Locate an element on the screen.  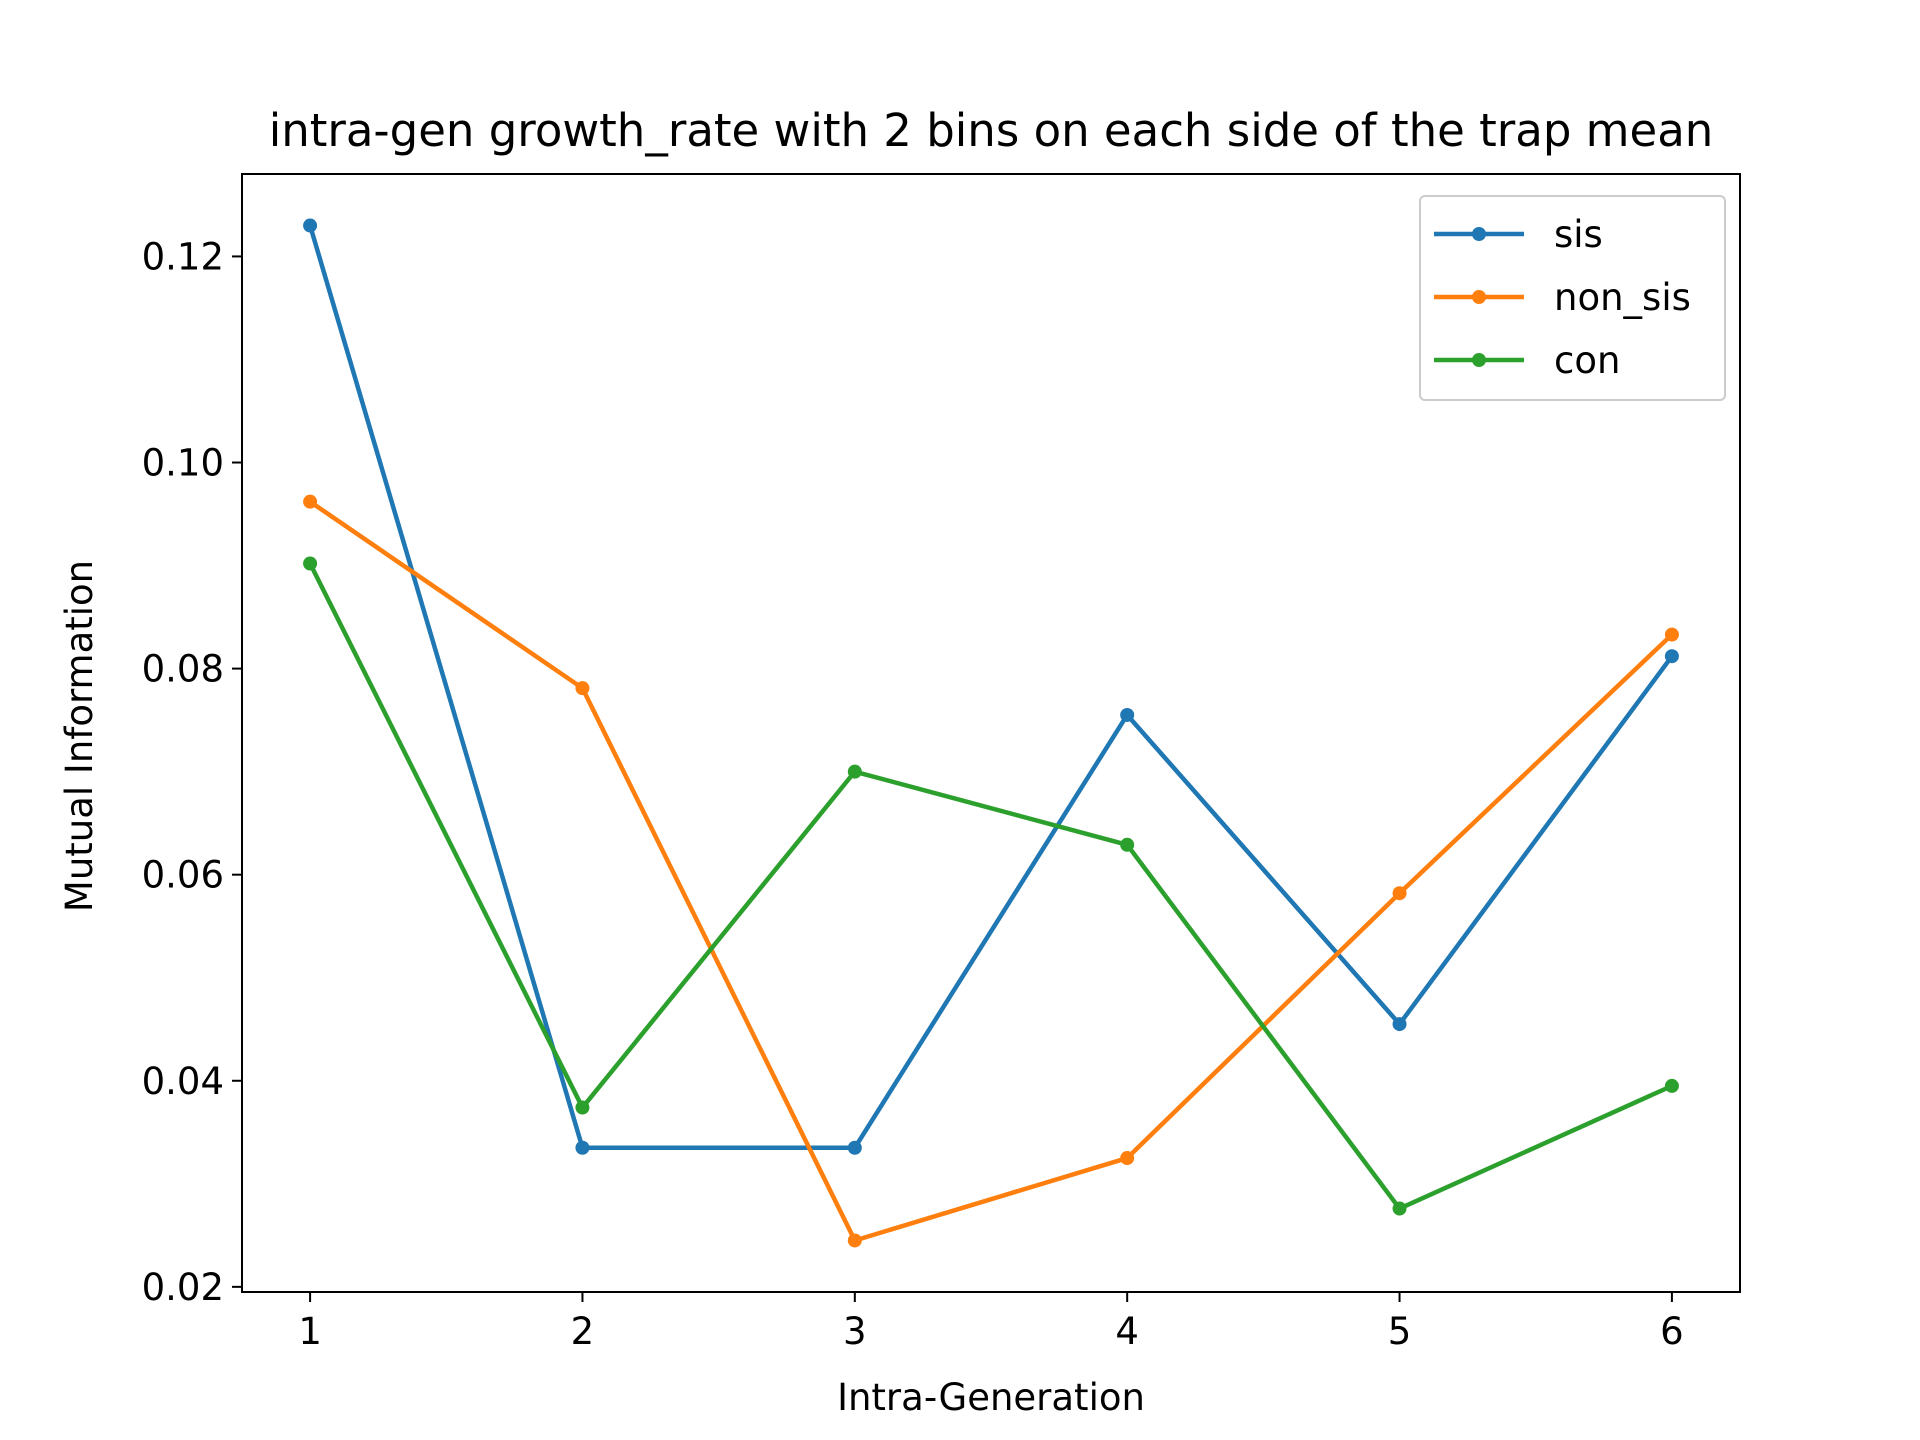
x-tick-label: 1 is located at coordinates (310, 1331).